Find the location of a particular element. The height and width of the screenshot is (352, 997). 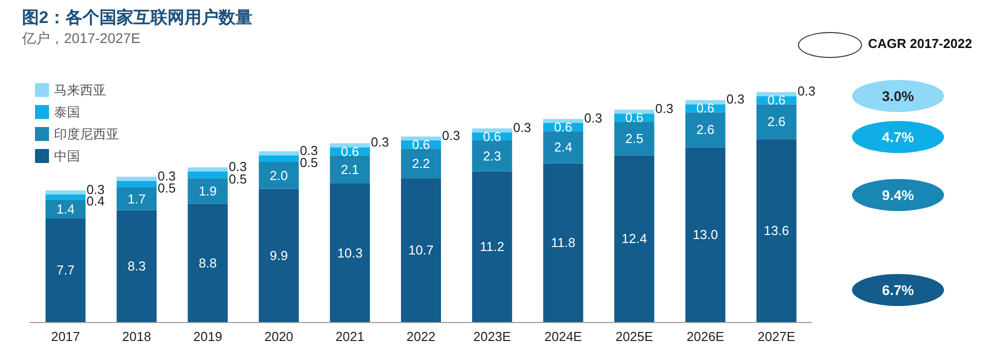

x-tick-label: 2026E is located at coordinates (705, 336).